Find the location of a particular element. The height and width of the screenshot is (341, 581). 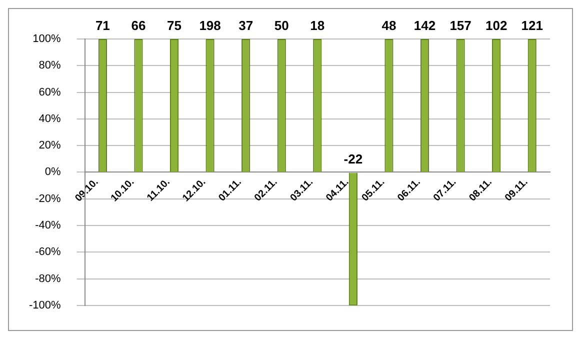

y-tick-label: 100% is located at coordinates (47, 39).